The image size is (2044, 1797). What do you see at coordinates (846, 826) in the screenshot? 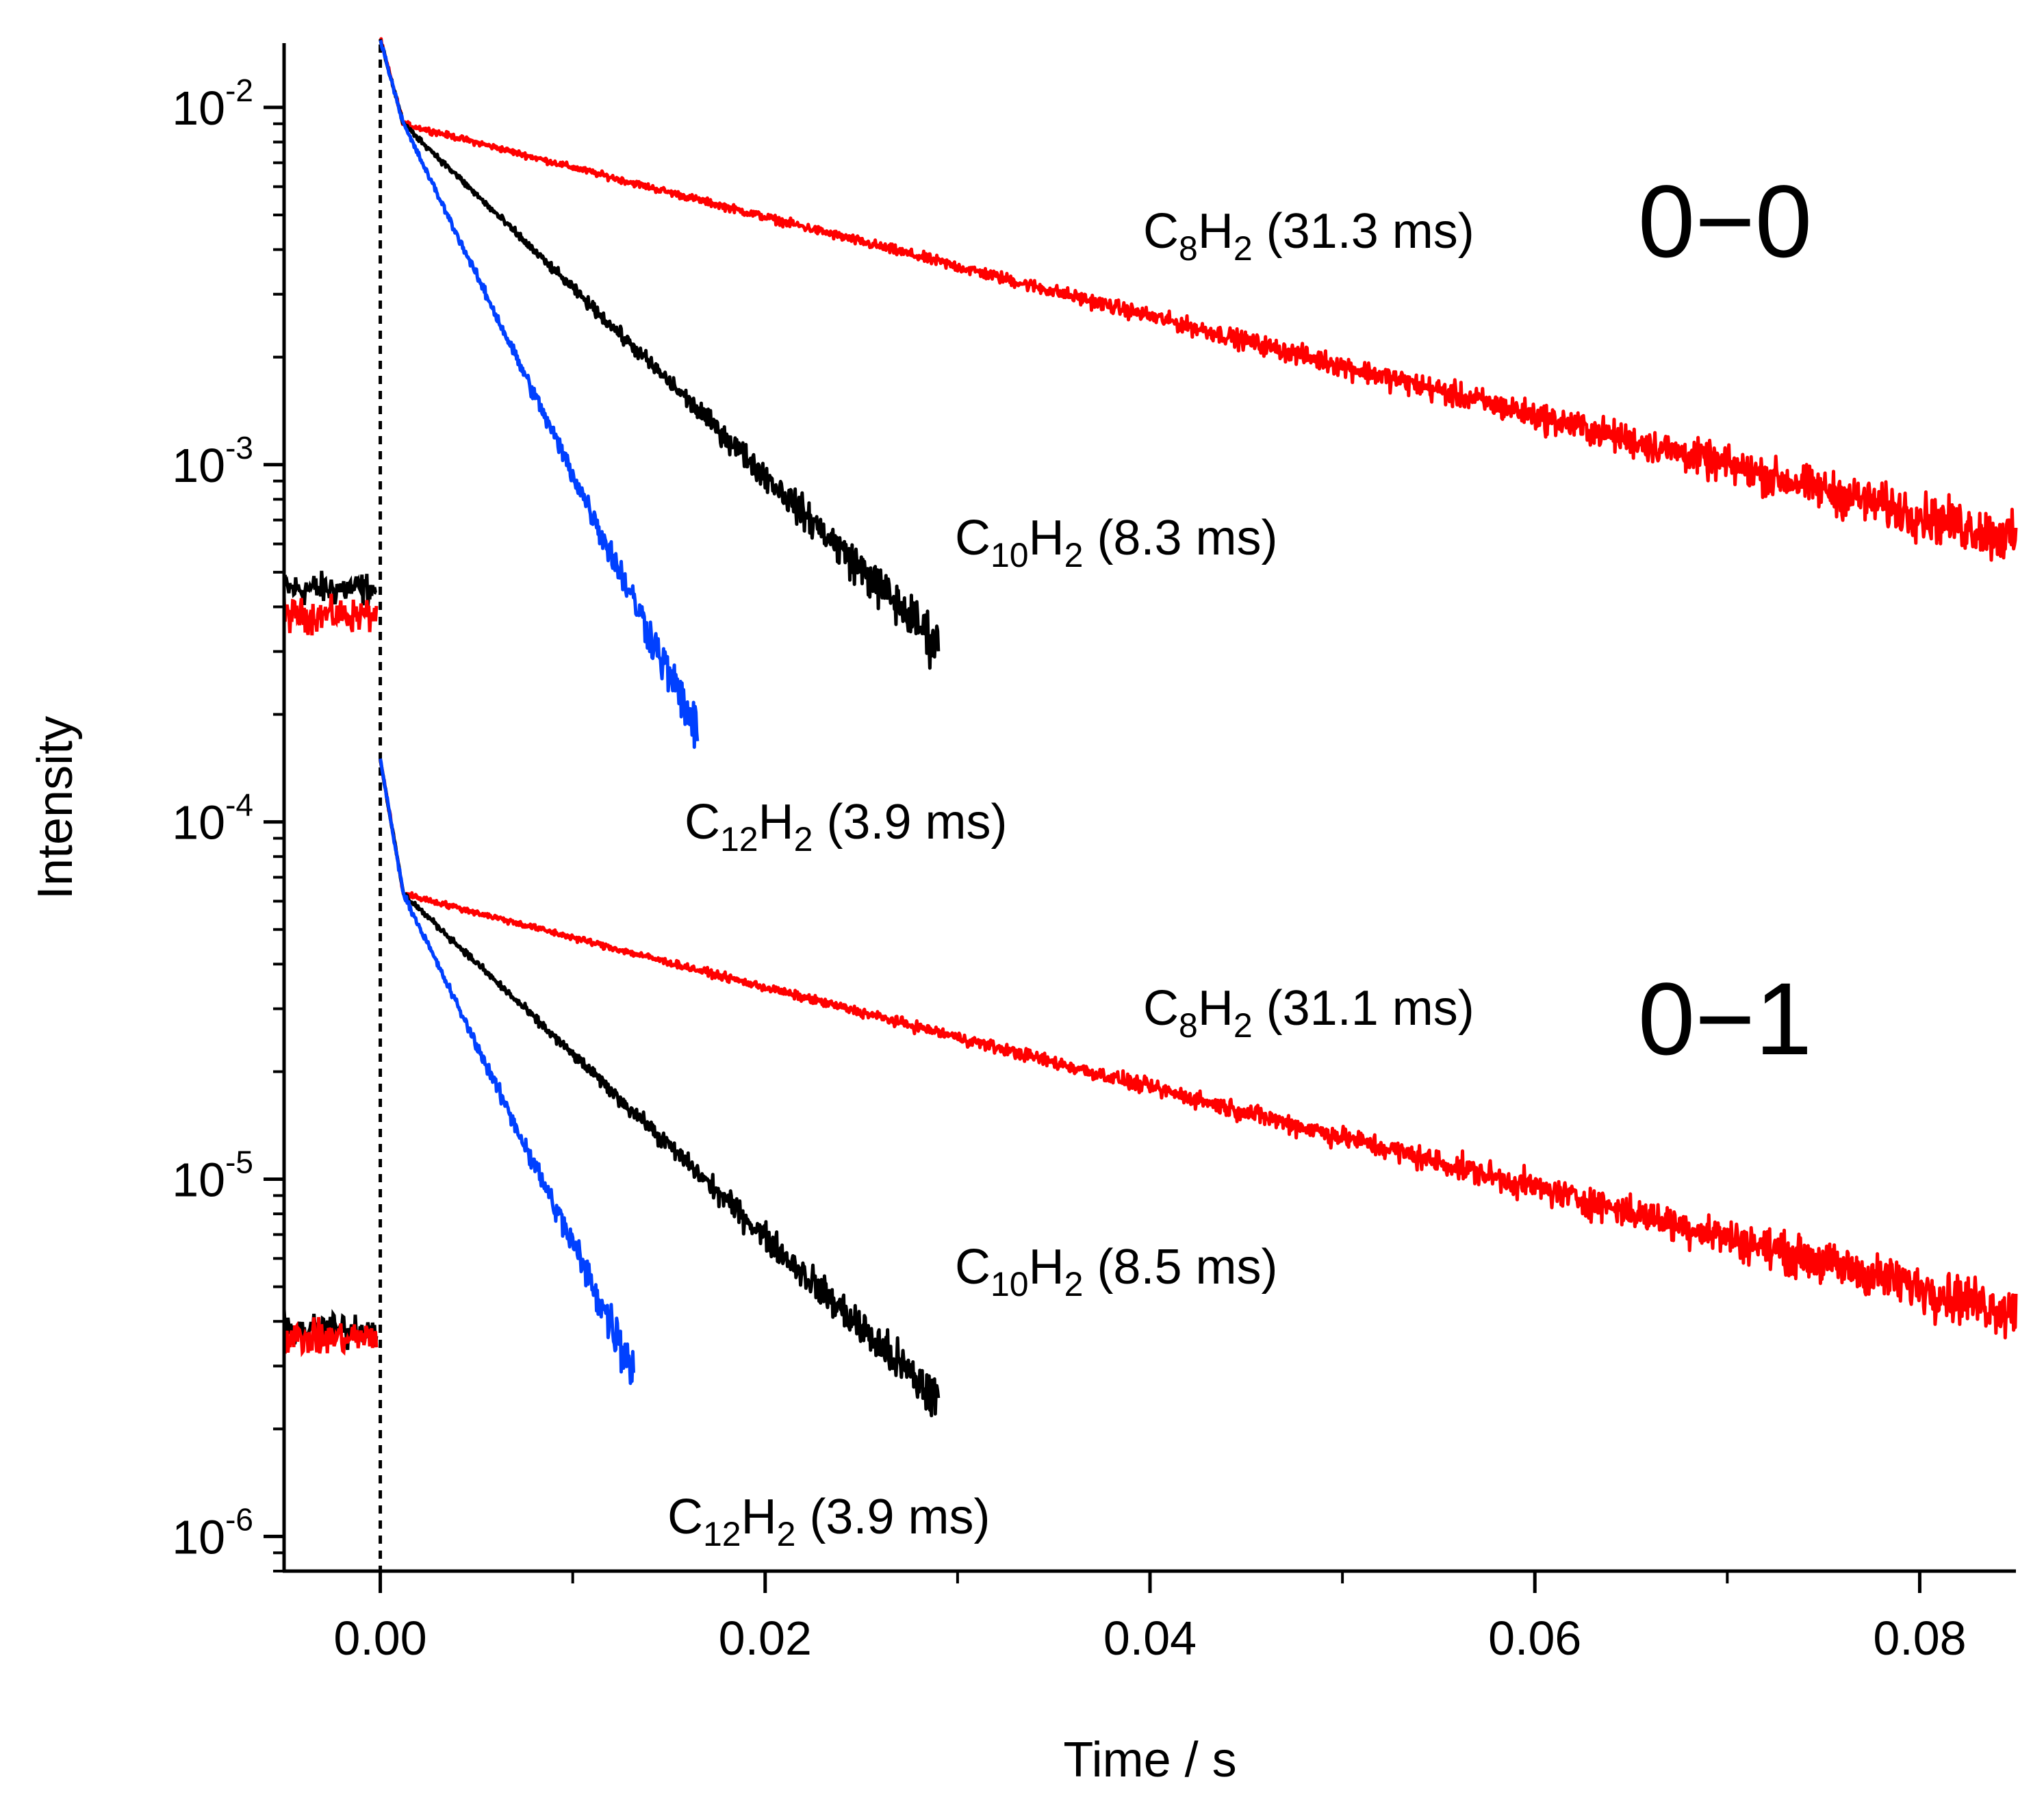
I see `annotation-c12h2-0-0: C12H2 (3.9 ms)` at bounding box center [846, 826].